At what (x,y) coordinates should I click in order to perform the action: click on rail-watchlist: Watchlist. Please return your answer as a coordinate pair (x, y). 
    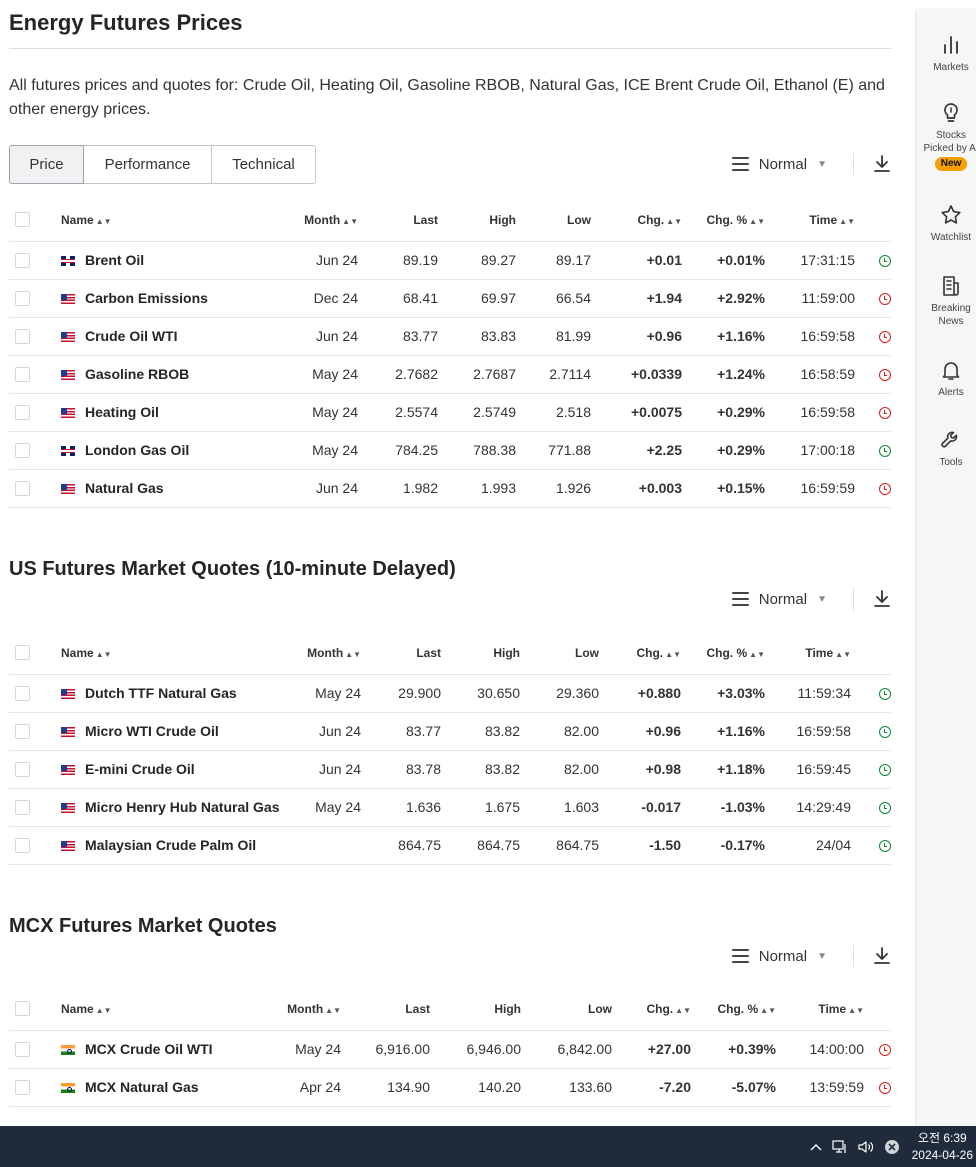
    Looking at the image, I should click on (946, 223).